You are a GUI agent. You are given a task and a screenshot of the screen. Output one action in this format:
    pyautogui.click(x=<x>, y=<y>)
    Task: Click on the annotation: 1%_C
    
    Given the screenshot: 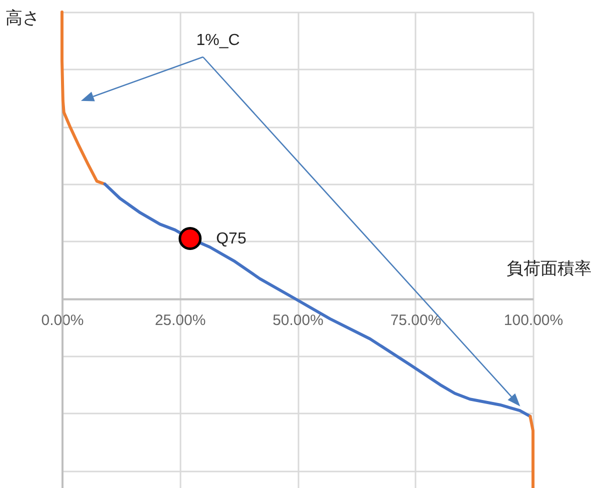 What is the action you would take?
    pyautogui.click(x=218, y=40)
    